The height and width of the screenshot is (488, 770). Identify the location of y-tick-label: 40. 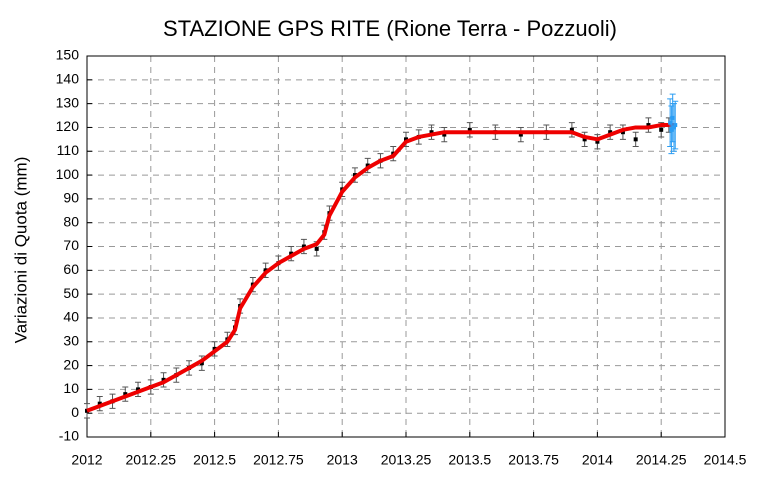
(71, 317).